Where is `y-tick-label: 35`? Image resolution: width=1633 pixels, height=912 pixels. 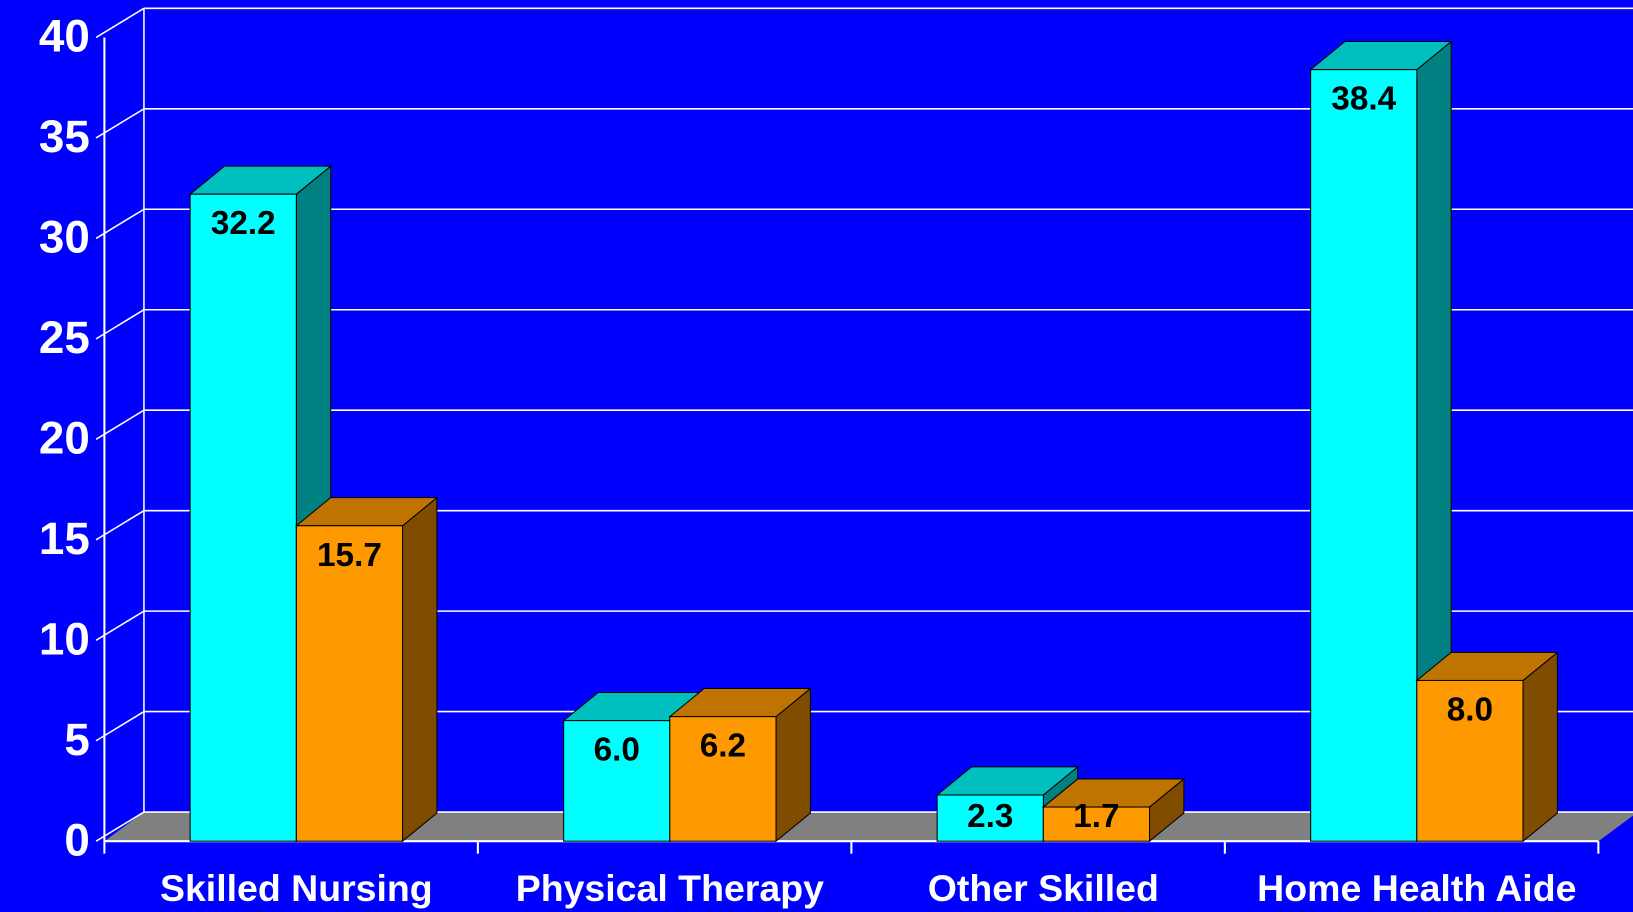 y-tick-label: 35 is located at coordinates (64, 136).